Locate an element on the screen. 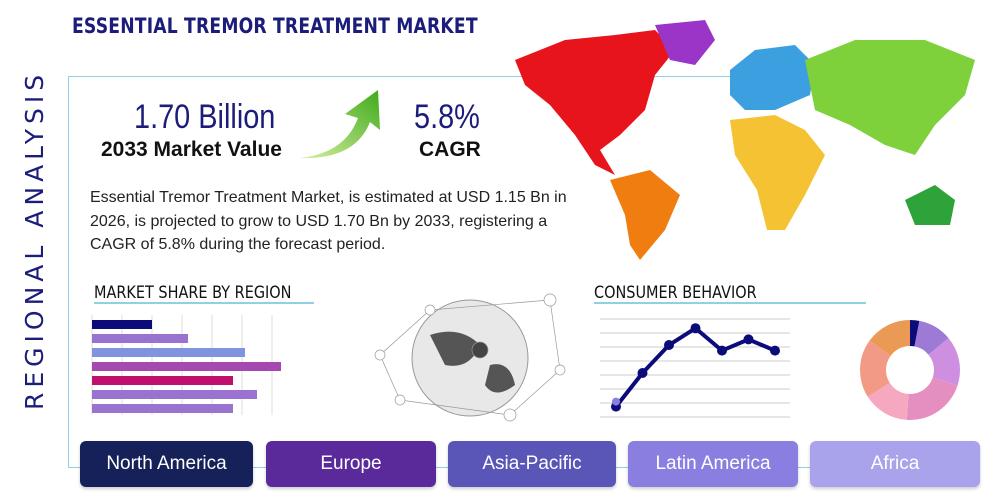  region-label: Asia-Pacific is located at coordinates (532, 463).